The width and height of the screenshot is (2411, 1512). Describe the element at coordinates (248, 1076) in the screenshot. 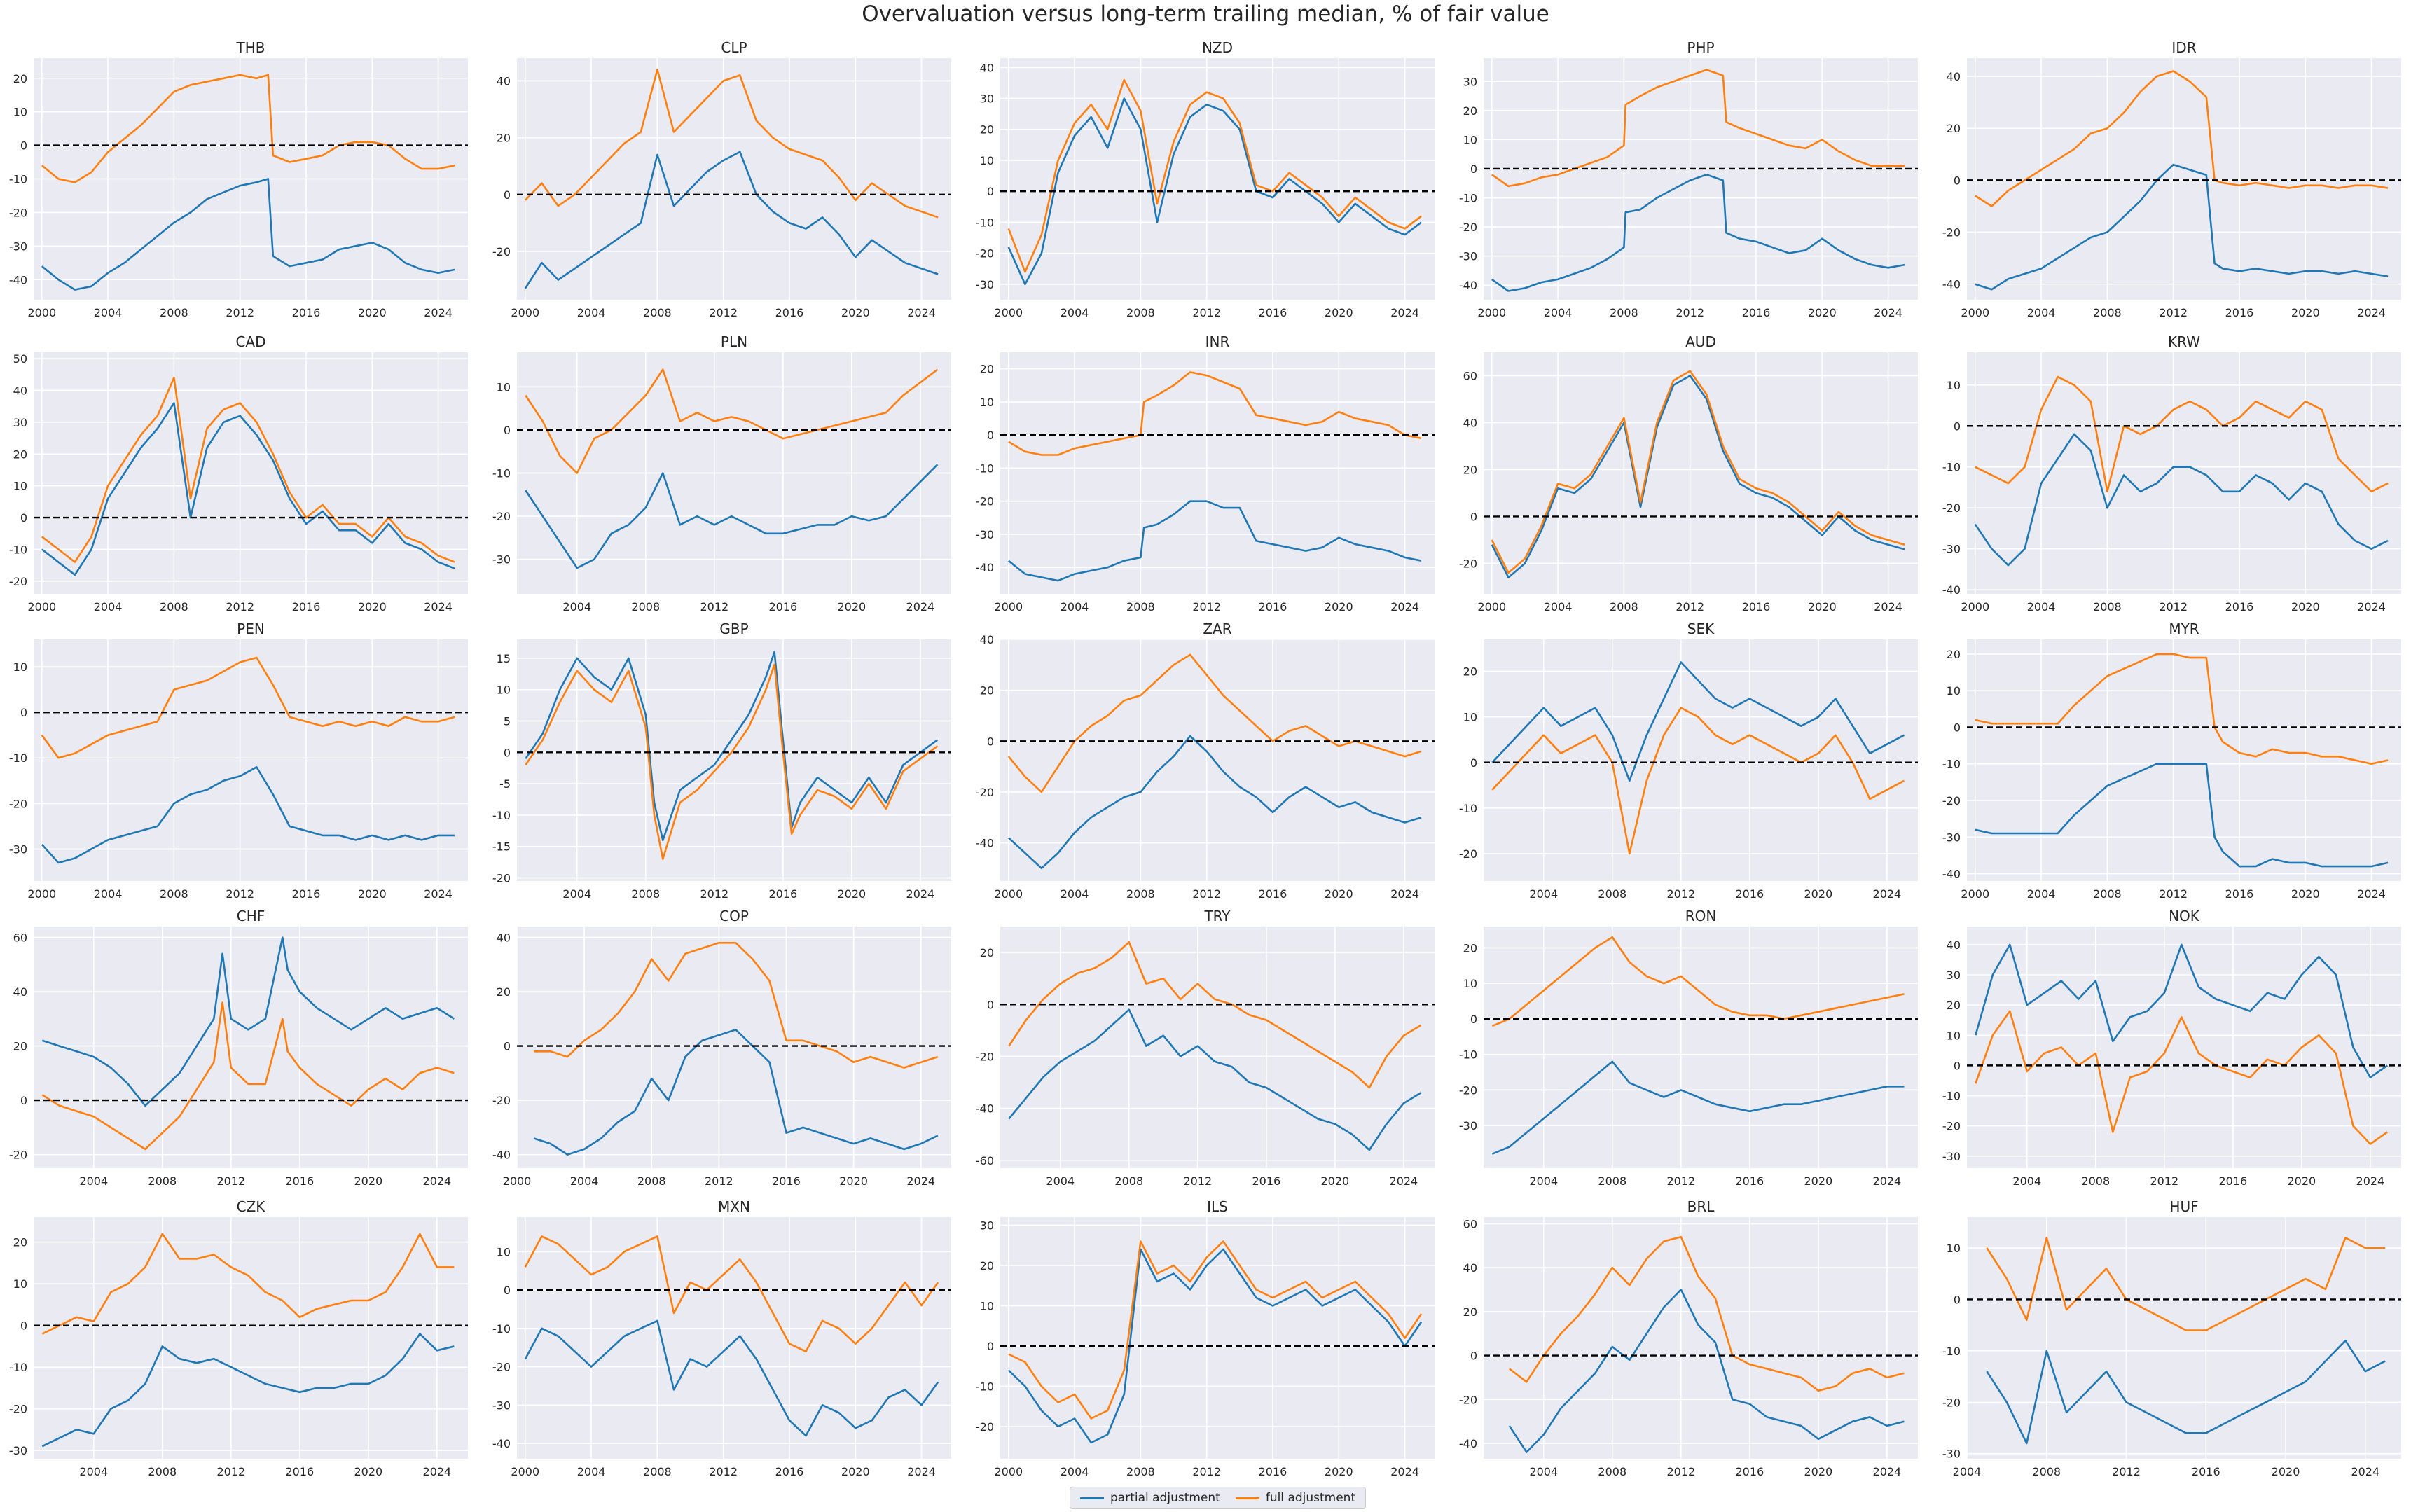

I see `series-line-full-chf` at that location.